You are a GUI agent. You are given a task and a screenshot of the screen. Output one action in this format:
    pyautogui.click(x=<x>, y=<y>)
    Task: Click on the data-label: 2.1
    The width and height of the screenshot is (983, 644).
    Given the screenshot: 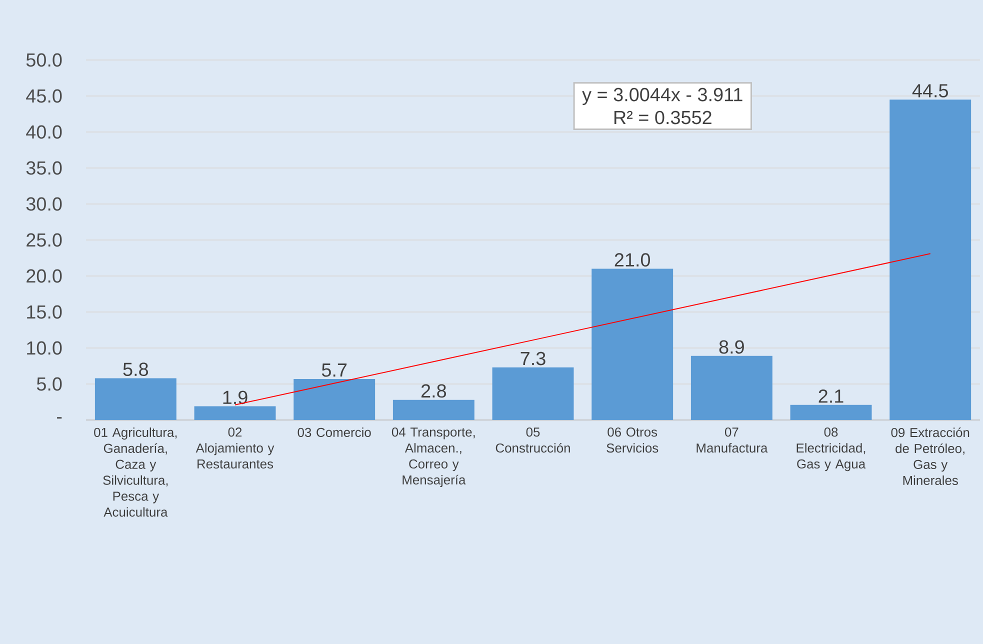 What is the action you would take?
    pyautogui.click(x=831, y=396)
    